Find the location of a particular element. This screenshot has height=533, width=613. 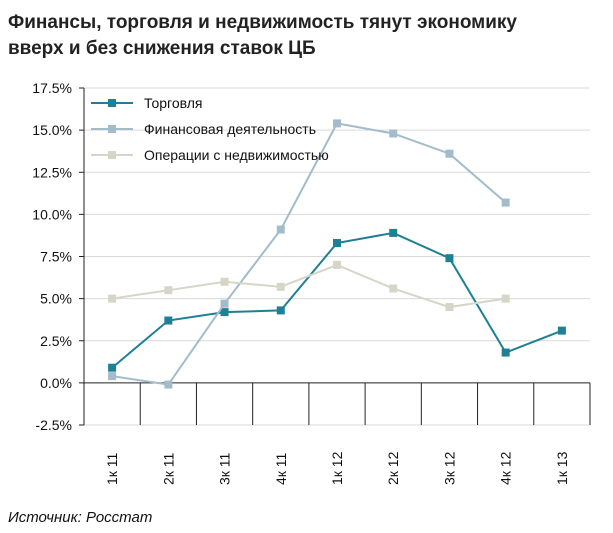

x-tick-label: 4к 12 is located at coordinates (506, 468).